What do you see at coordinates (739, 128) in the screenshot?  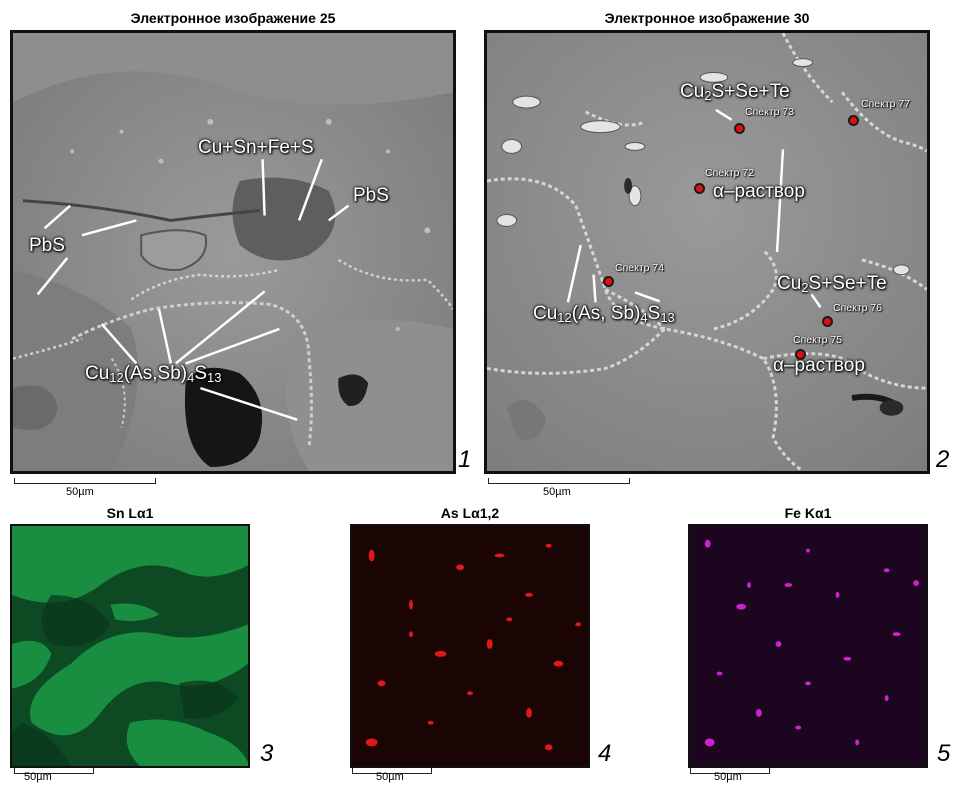 I see `spectrum-73-marker` at bounding box center [739, 128].